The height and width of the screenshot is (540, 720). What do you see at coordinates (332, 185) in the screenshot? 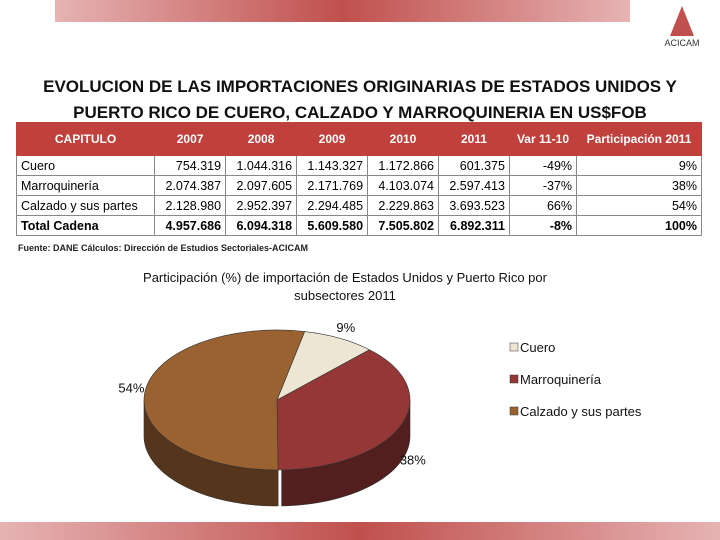
I see `table-cell: 2.171.769` at bounding box center [332, 185].